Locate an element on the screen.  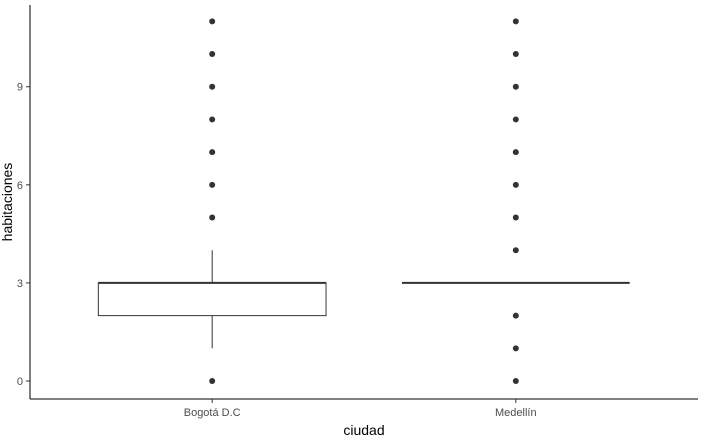
x-axis-ticks: Bogotá D.C Medellín is located at coordinates (360, 409).